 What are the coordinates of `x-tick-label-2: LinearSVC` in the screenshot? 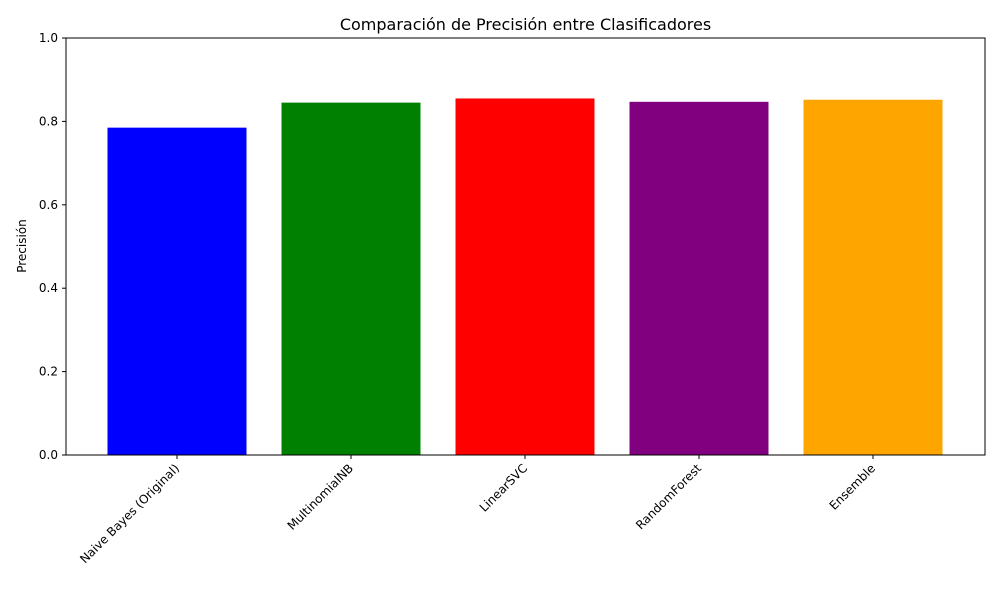 It's located at (503, 487).